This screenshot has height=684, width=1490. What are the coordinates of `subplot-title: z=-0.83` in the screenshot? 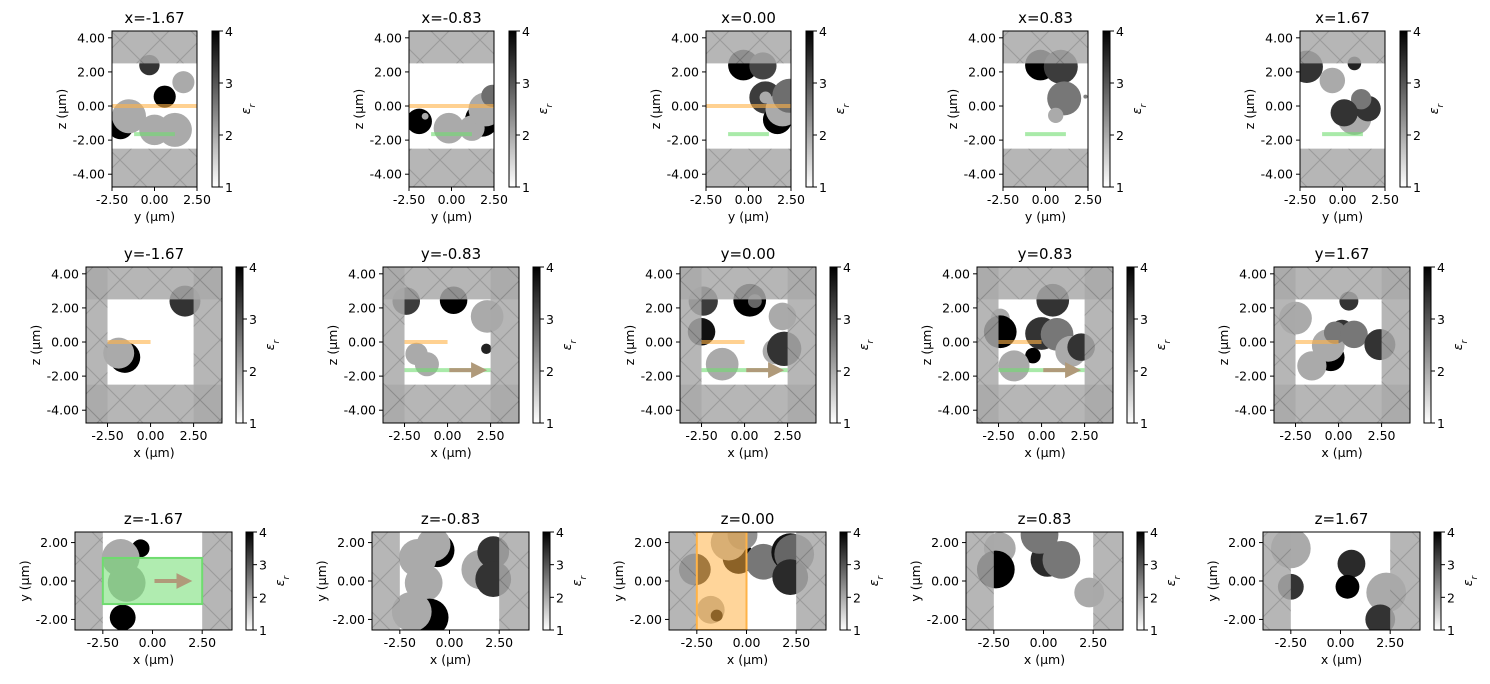 It's located at (450, 519).